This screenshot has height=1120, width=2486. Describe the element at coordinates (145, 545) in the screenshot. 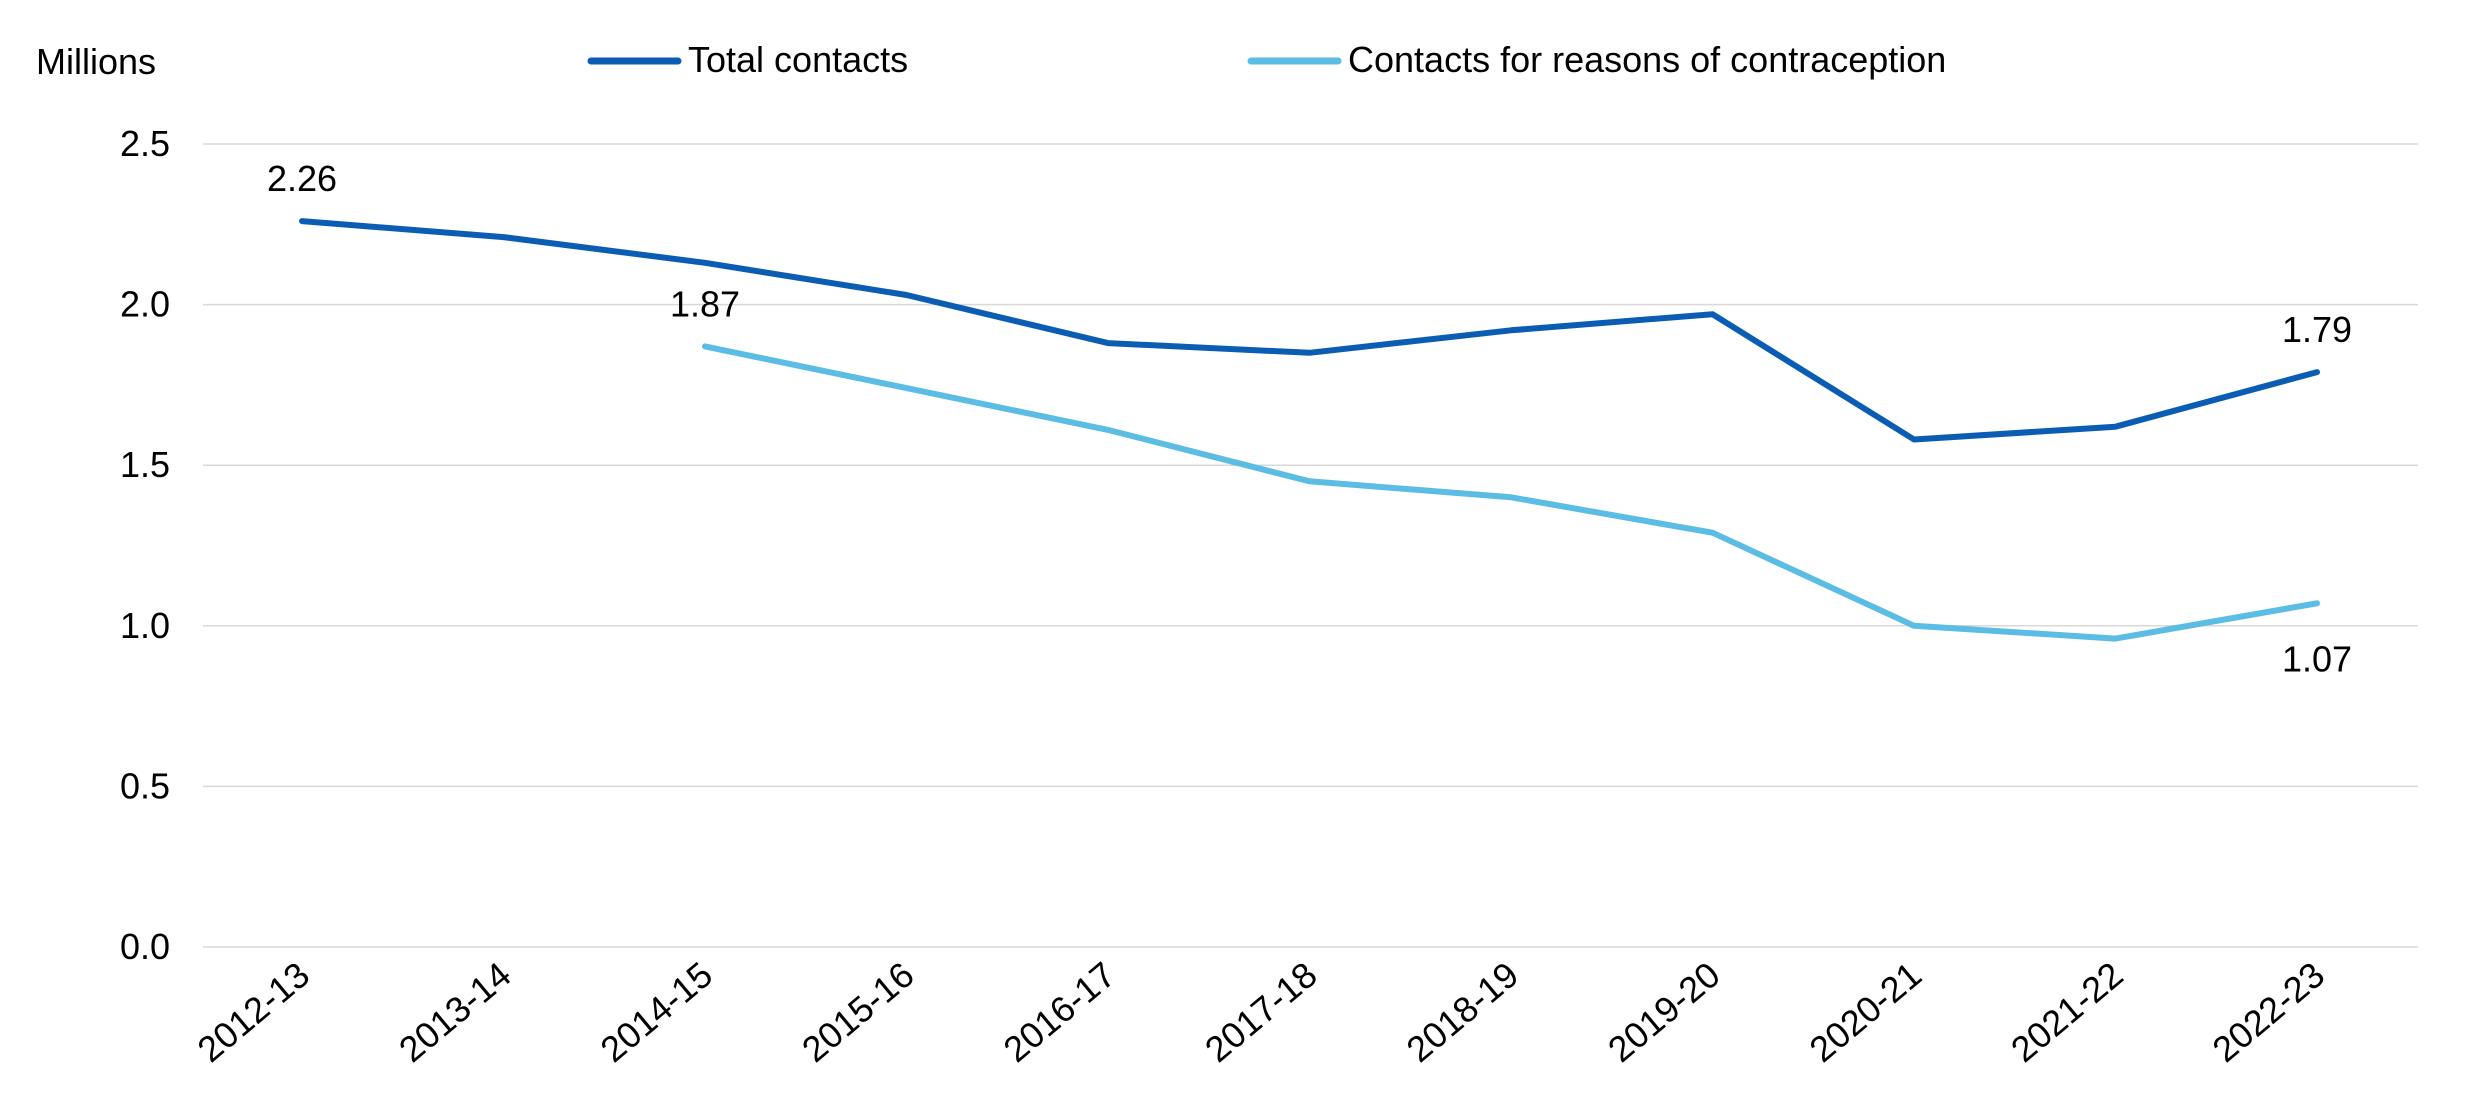

I see `y-axis-tick-labels: 0.0 0.5 1.0 1.5 2.0 2.5` at that location.